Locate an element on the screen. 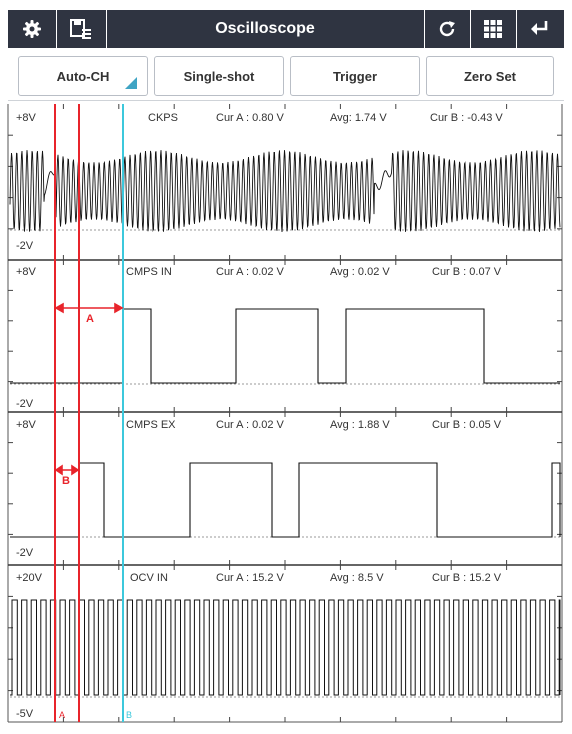  refresh-button is located at coordinates (447, 29).